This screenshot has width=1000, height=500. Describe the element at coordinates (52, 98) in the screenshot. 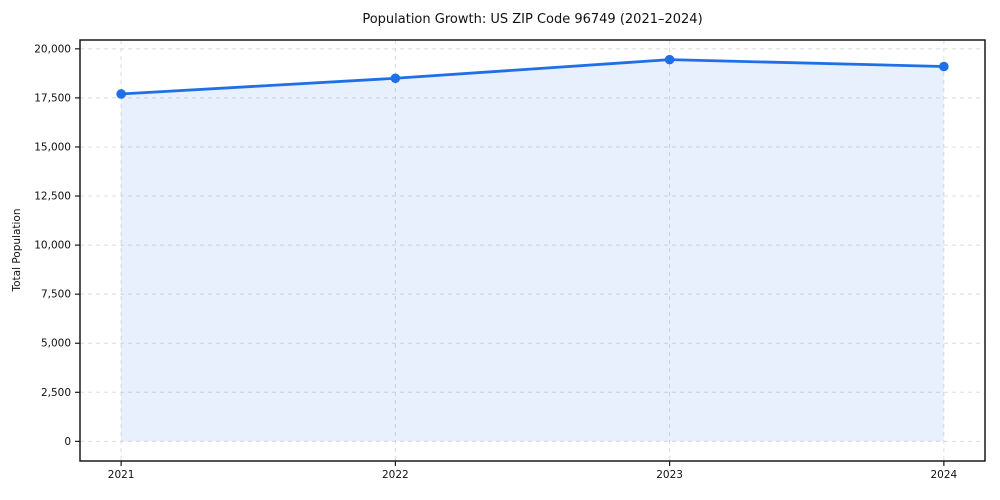

I see `y-tick-label: 17,500` at that location.